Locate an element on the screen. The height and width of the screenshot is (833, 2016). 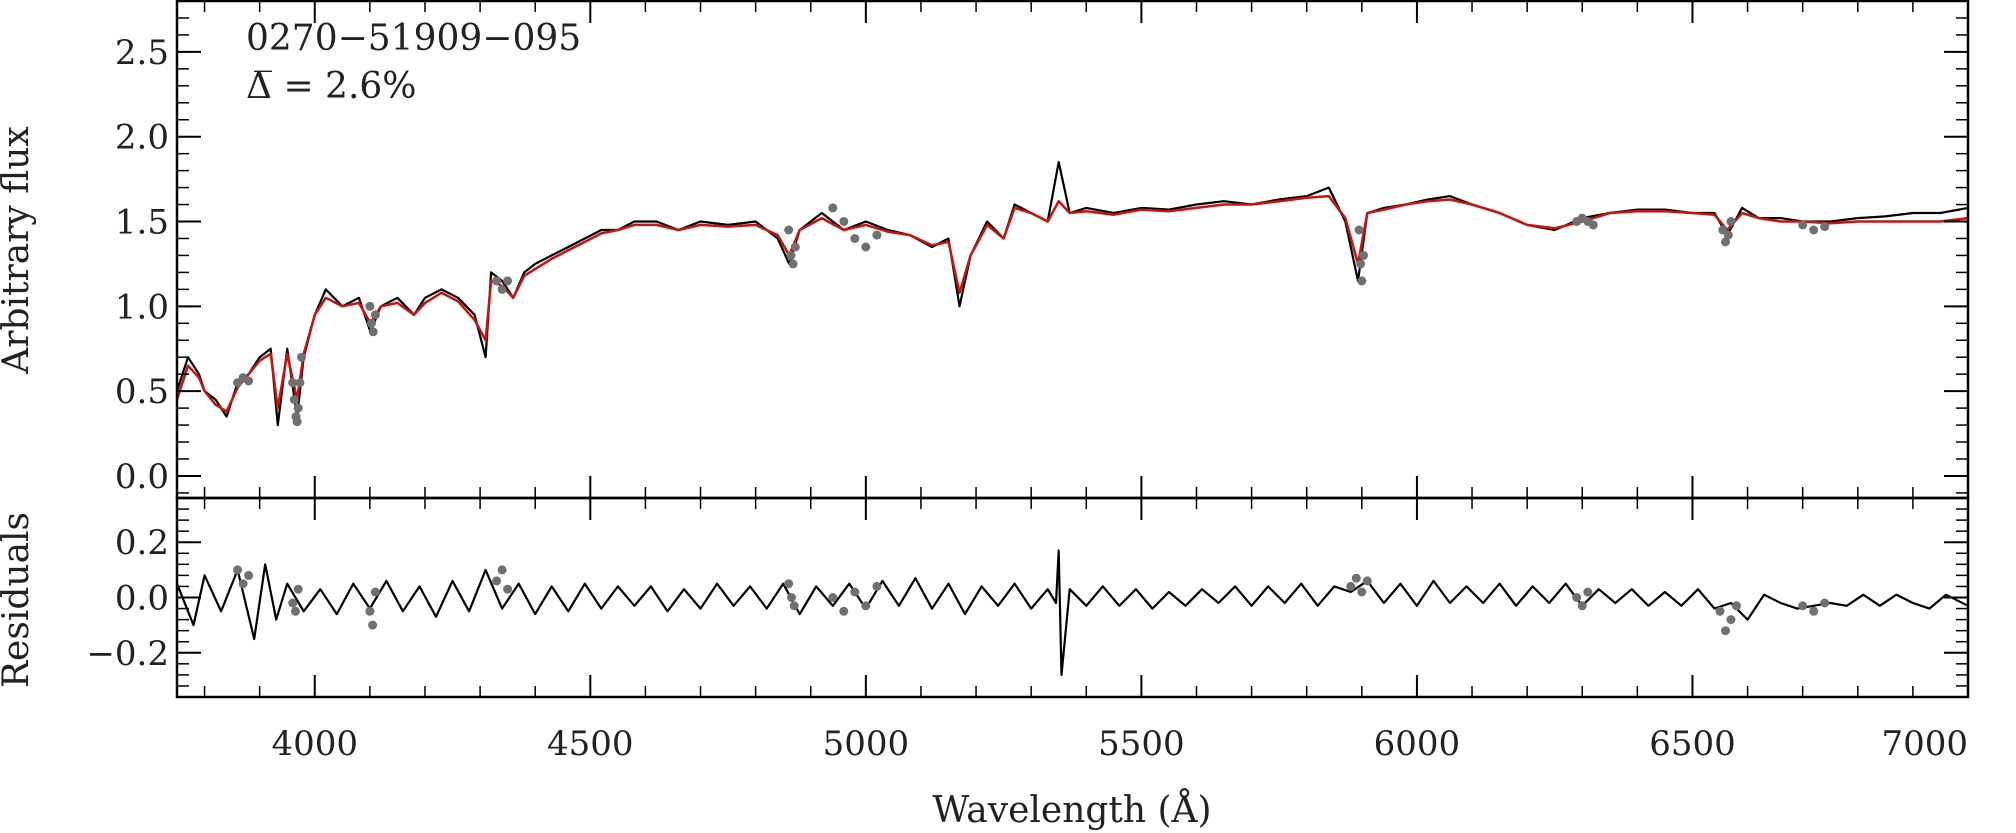
bottom-y-tick-label: −0.2 is located at coordinates (127, 654).